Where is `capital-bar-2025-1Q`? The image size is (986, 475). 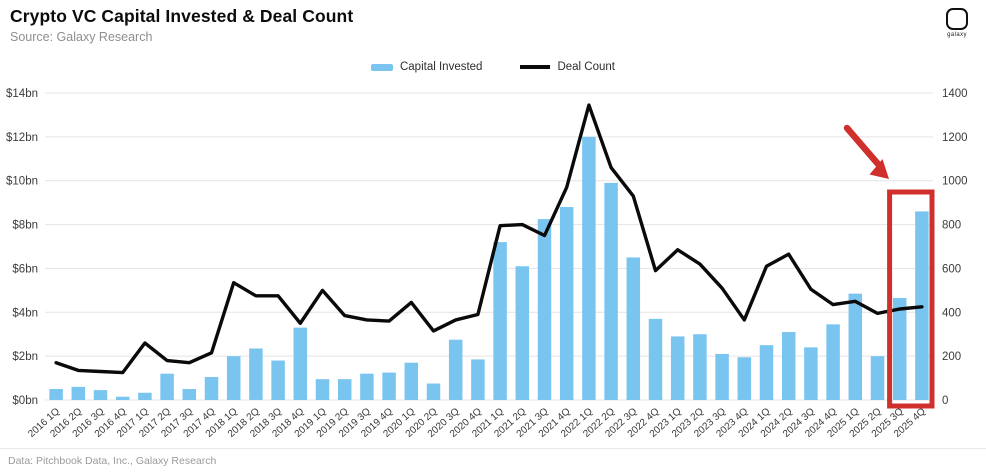 capital-bar-2025-1Q is located at coordinates (855, 346).